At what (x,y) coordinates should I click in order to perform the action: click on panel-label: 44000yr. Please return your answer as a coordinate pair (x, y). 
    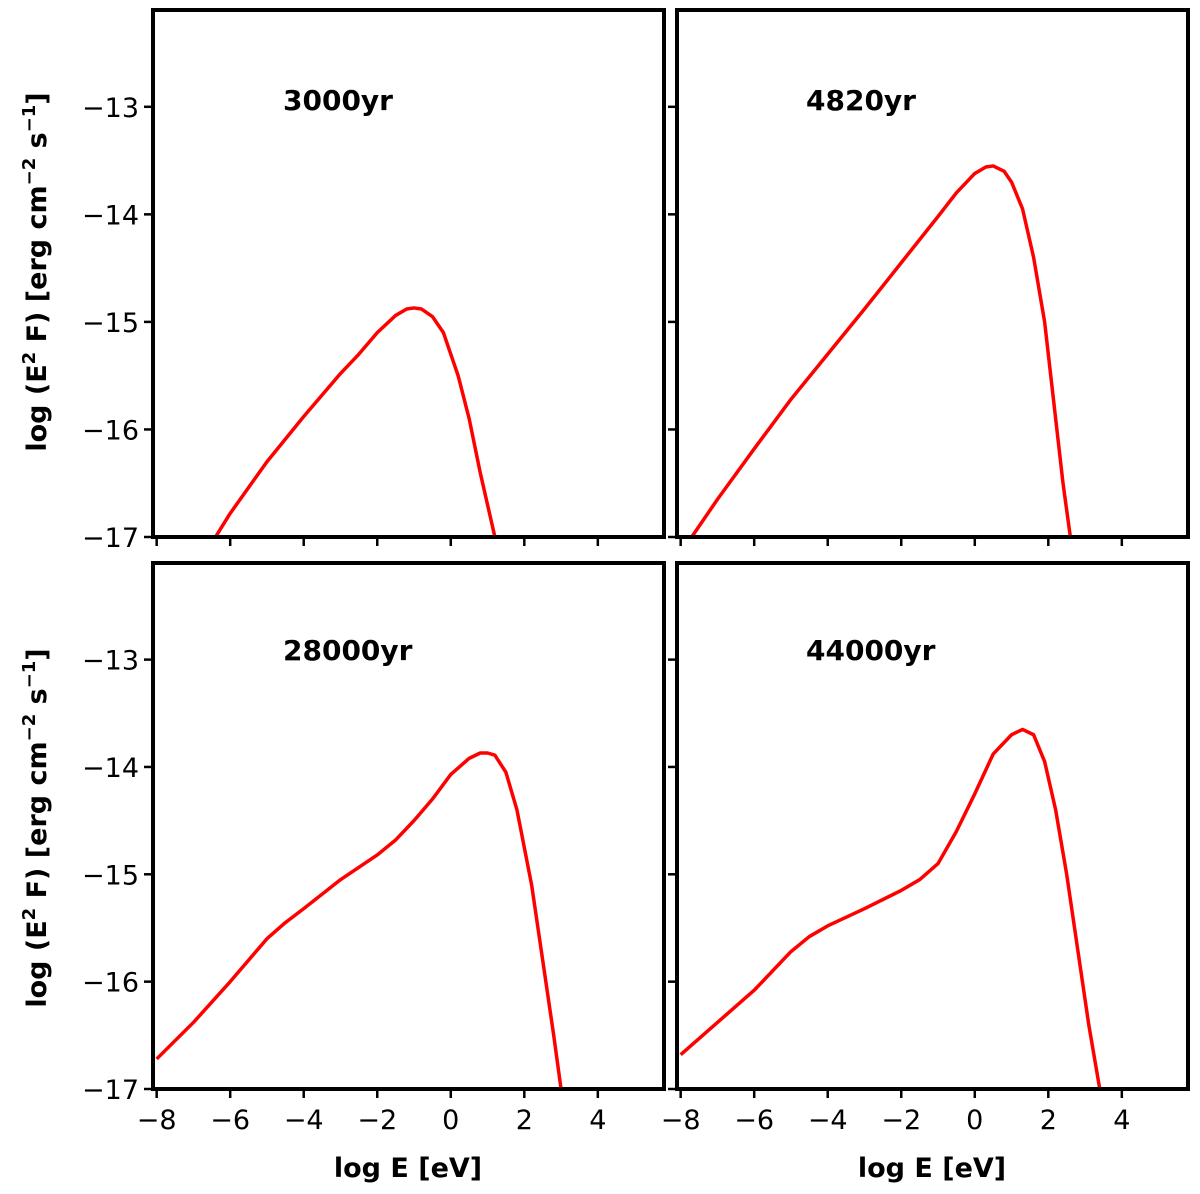
    Looking at the image, I should click on (871, 650).